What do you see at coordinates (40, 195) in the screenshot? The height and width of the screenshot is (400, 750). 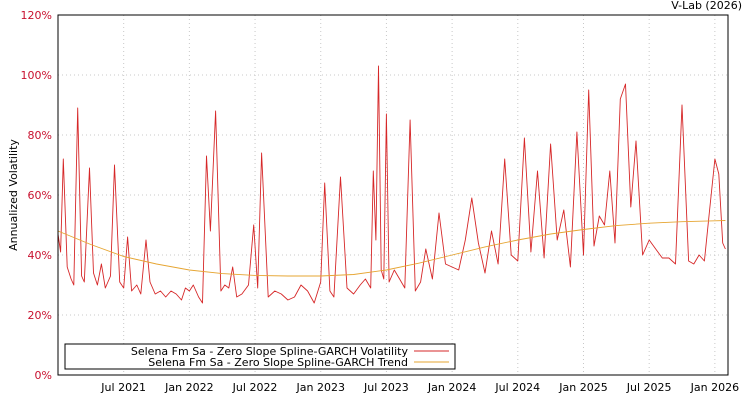 I see `y-tick-label: 60%` at bounding box center [40, 195].